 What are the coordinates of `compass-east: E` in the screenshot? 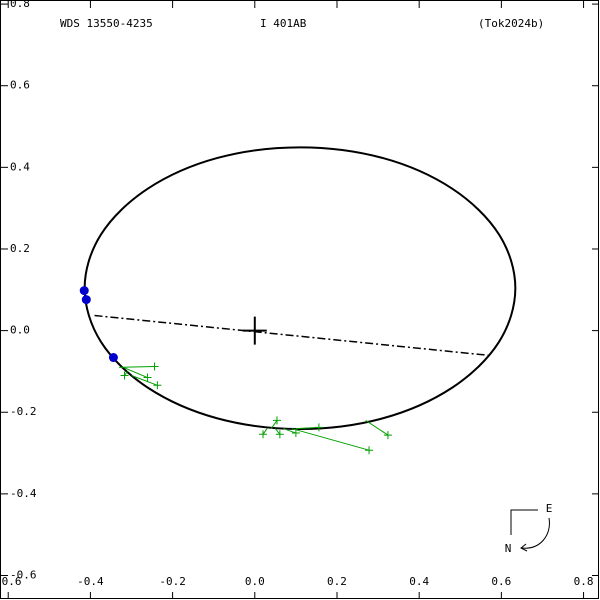 It's located at (549, 508).